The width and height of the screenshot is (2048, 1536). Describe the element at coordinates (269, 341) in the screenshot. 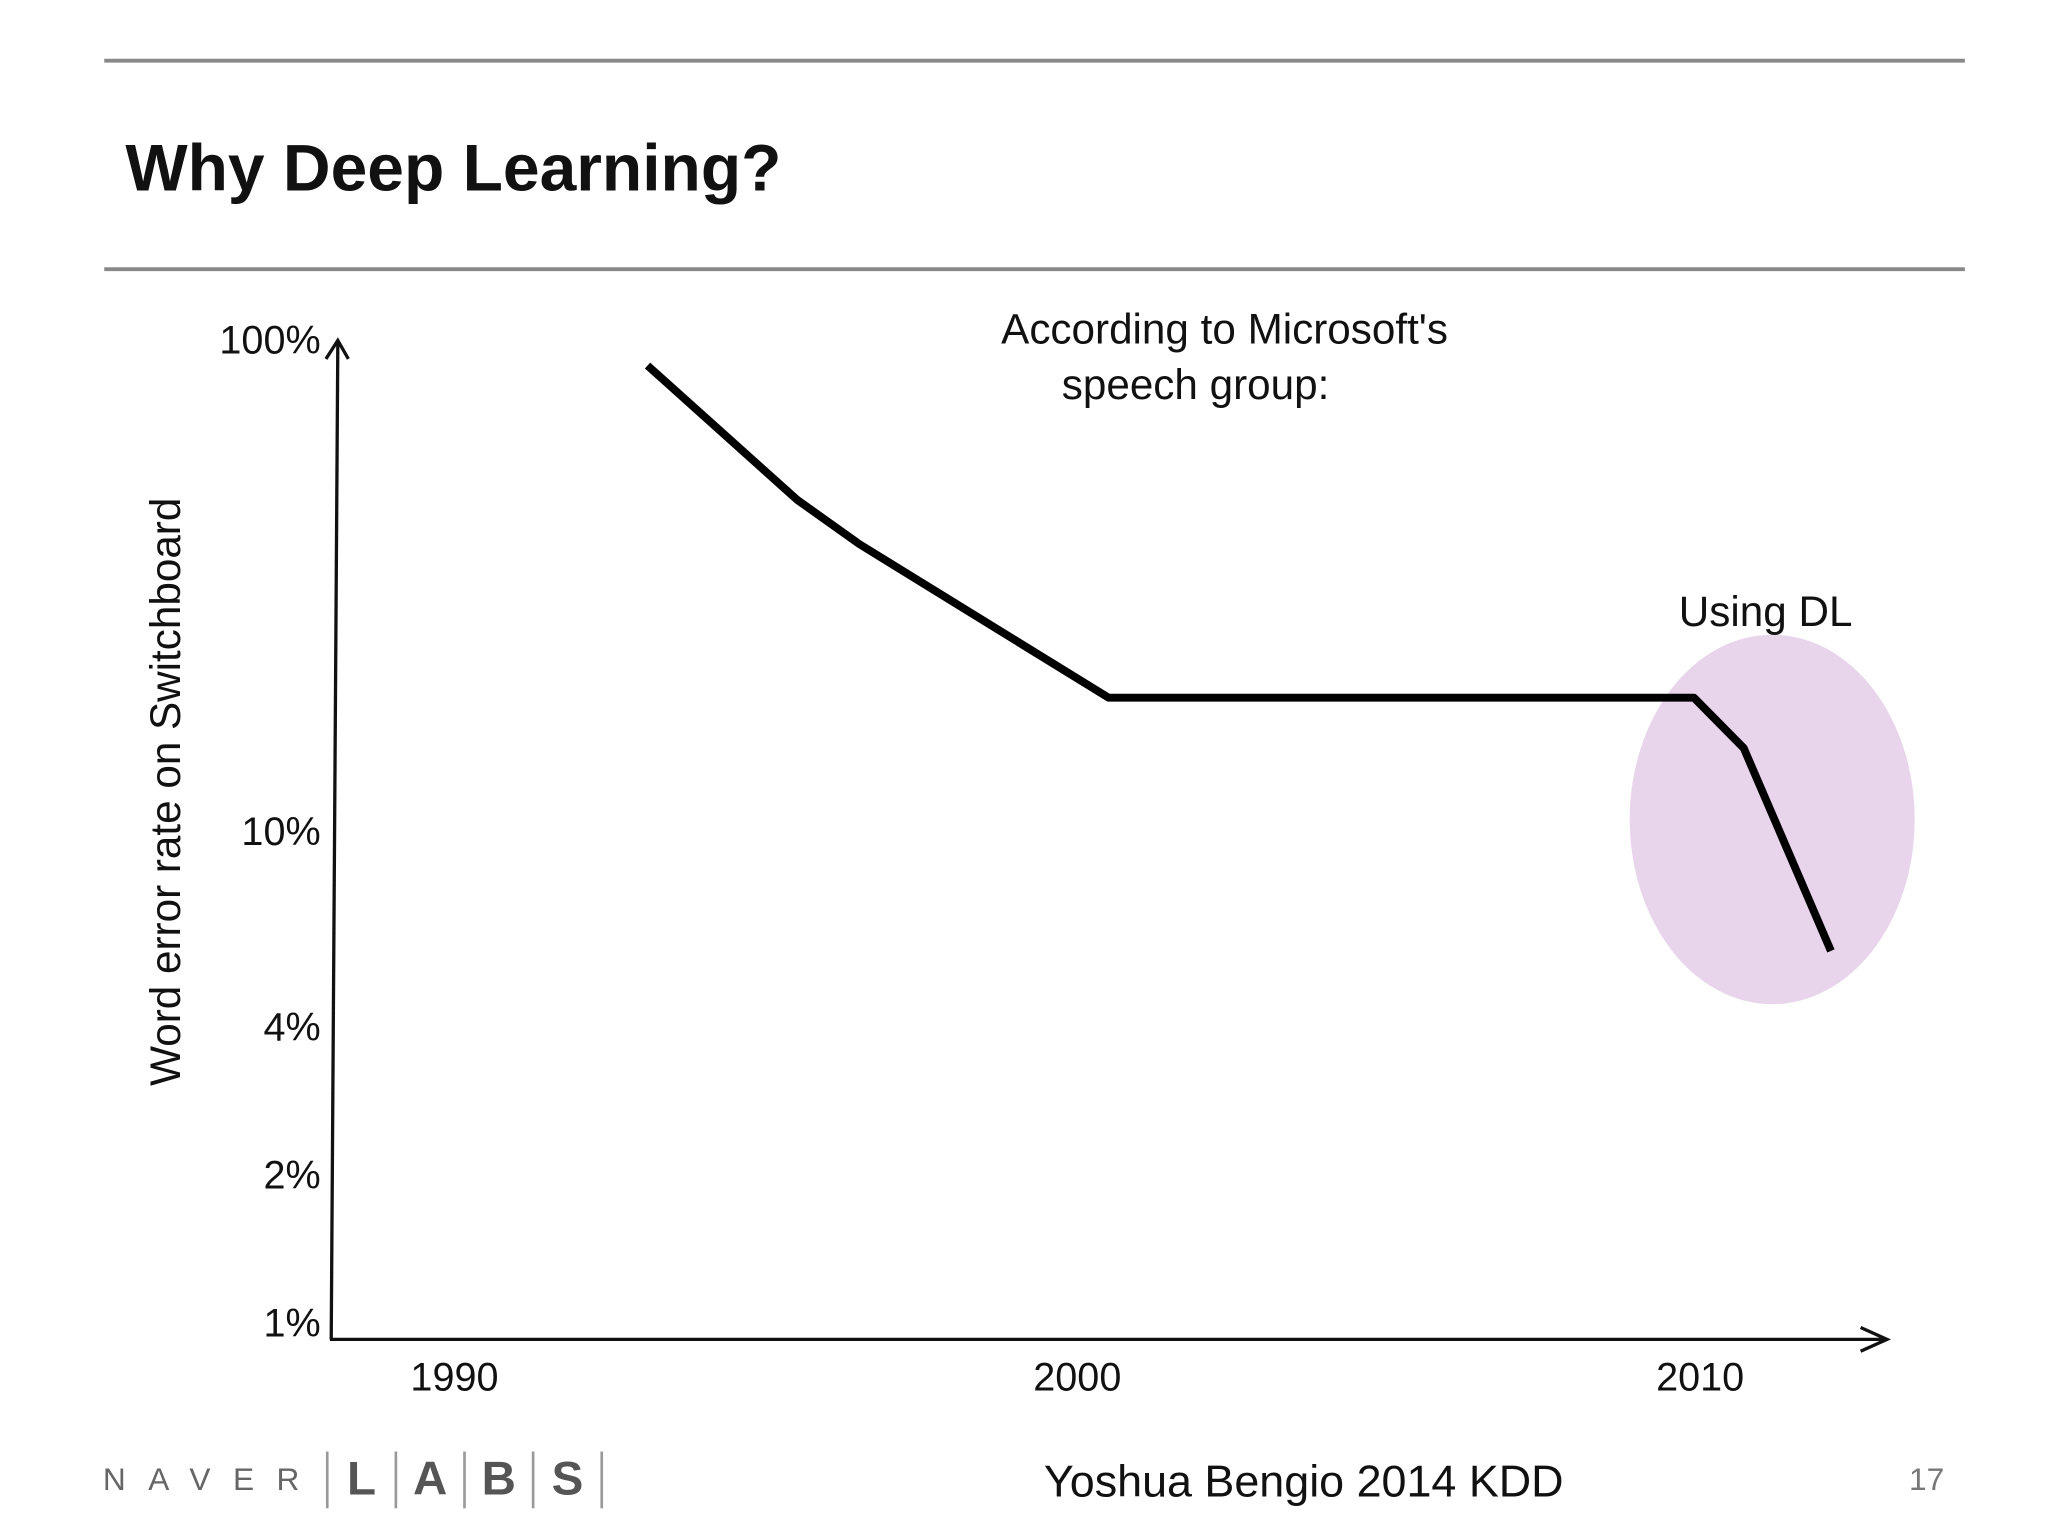

I see `y-tick-label: 100%` at that location.